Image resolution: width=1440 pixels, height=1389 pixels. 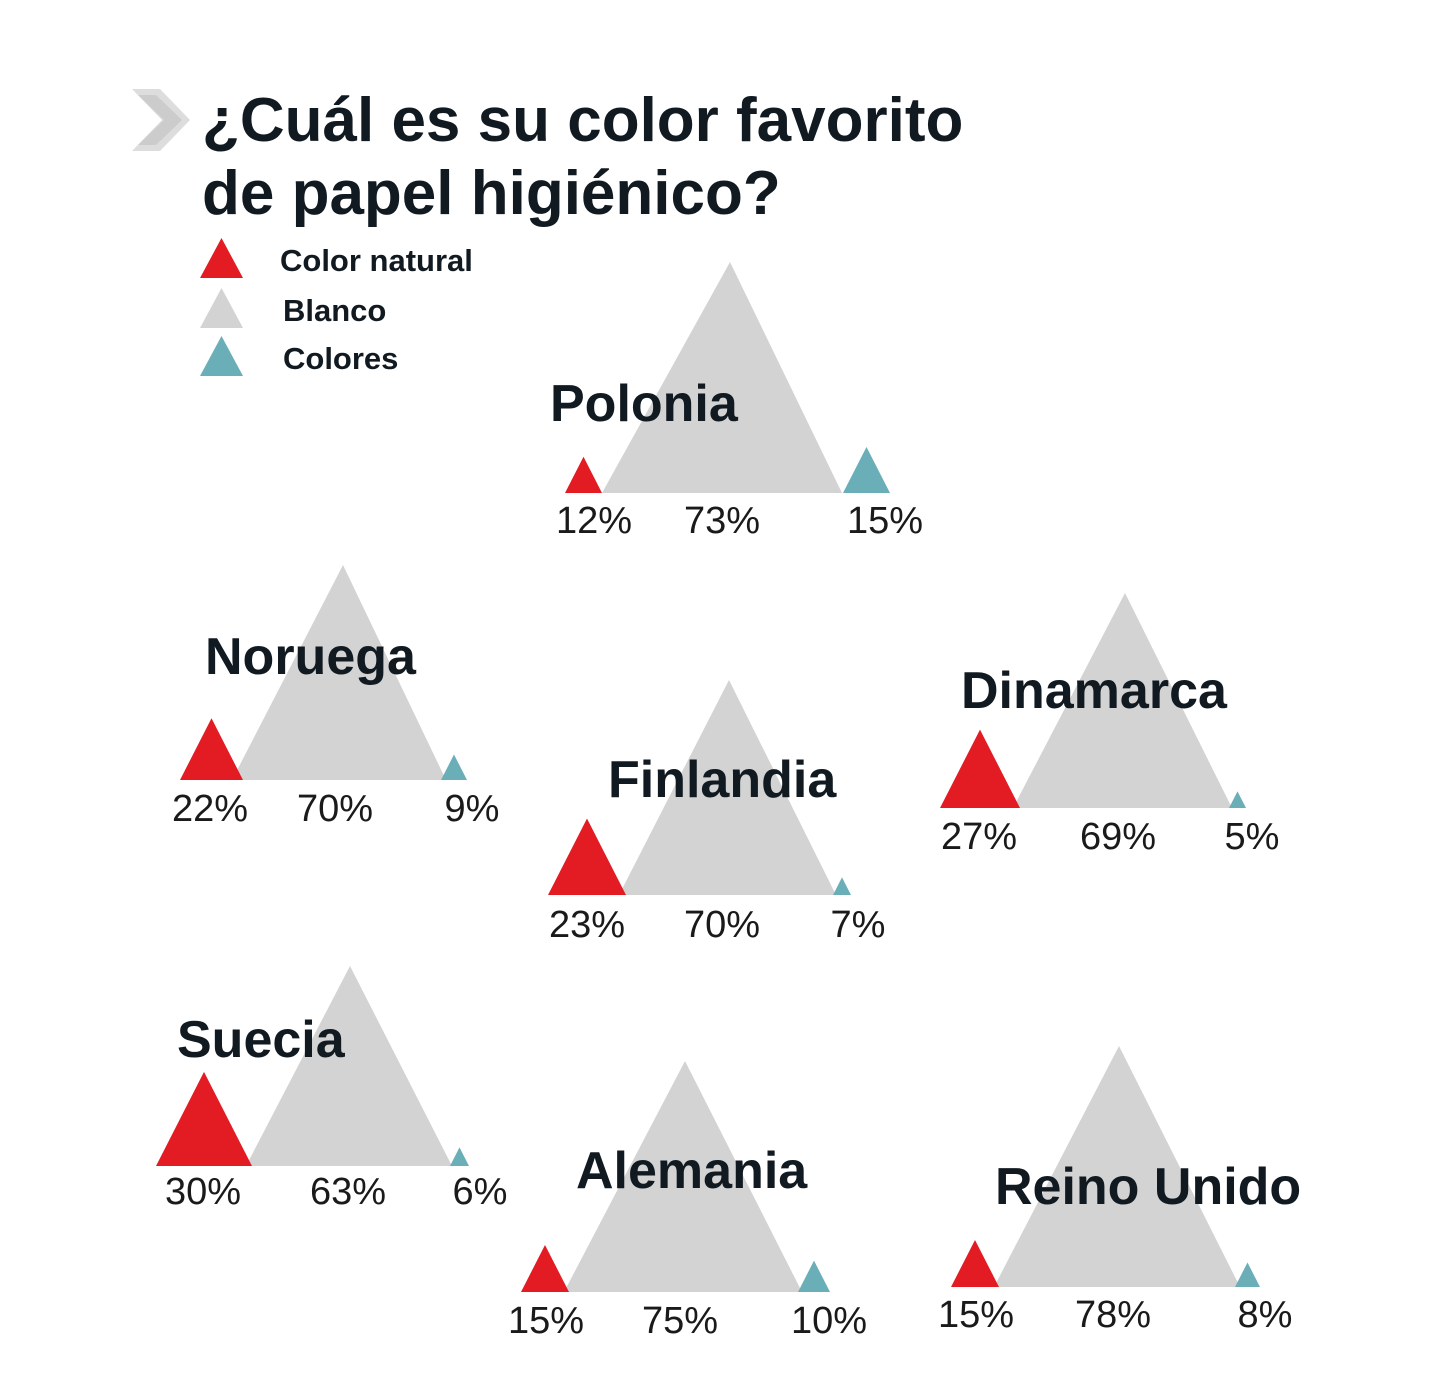 I want to click on triangle-blanco-finlandia, so click(x=727, y=787).